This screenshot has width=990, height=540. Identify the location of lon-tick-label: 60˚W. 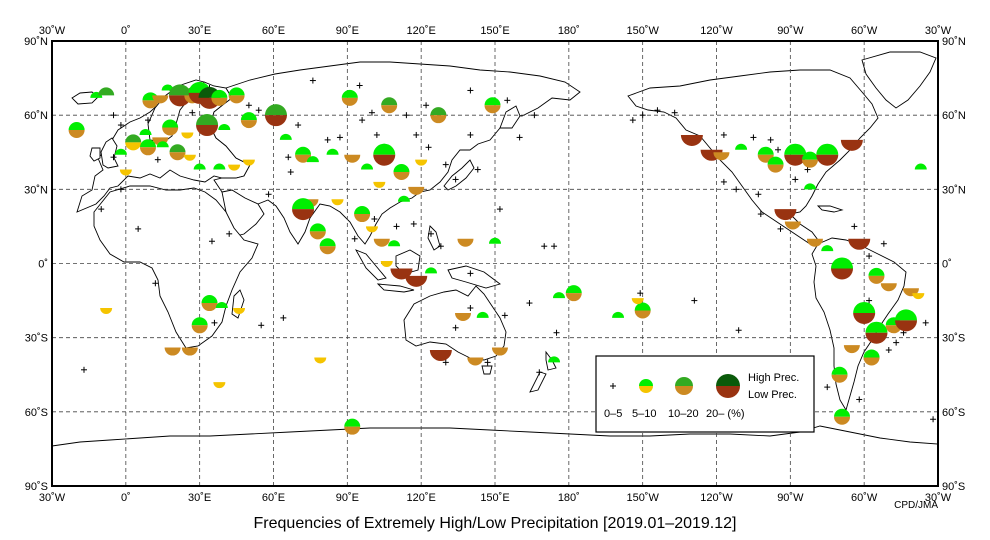
(864, 498).